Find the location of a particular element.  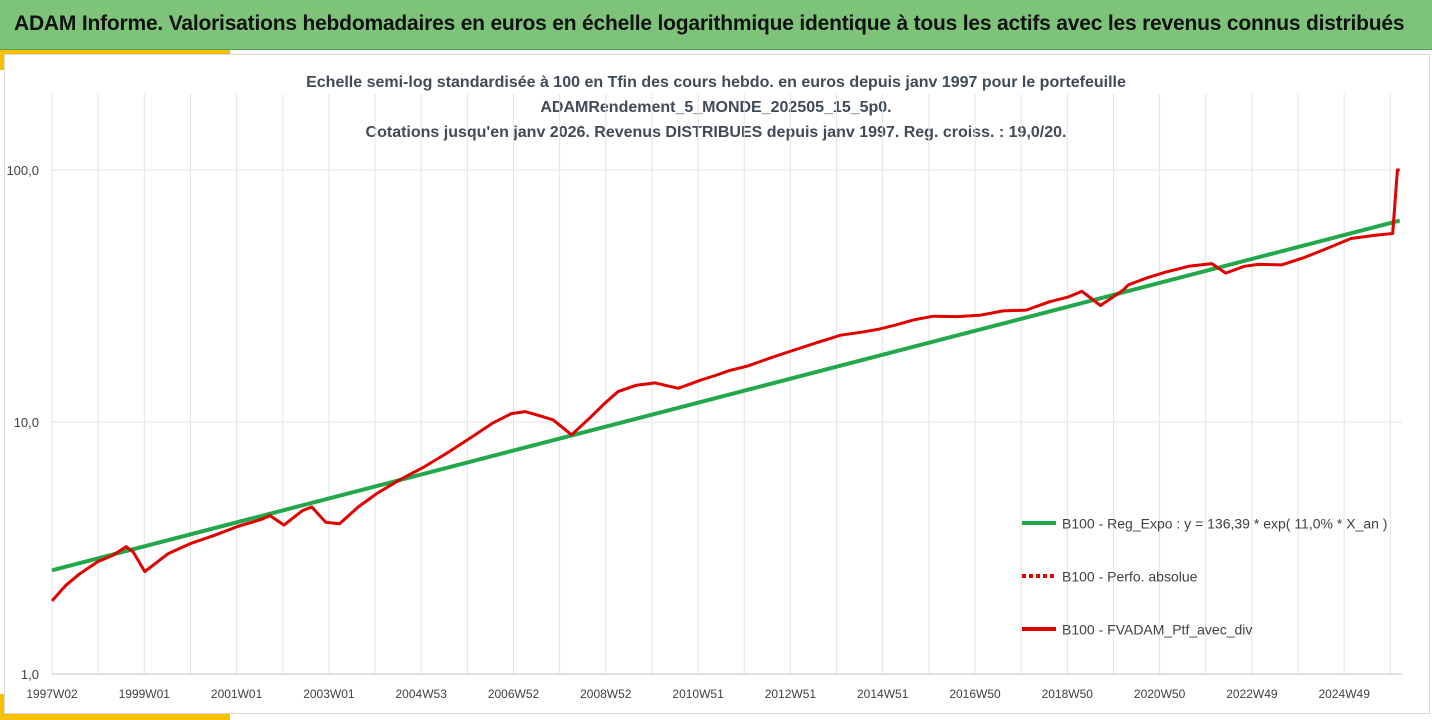

x-tick-label: 2016W50 is located at coordinates (975, 694).